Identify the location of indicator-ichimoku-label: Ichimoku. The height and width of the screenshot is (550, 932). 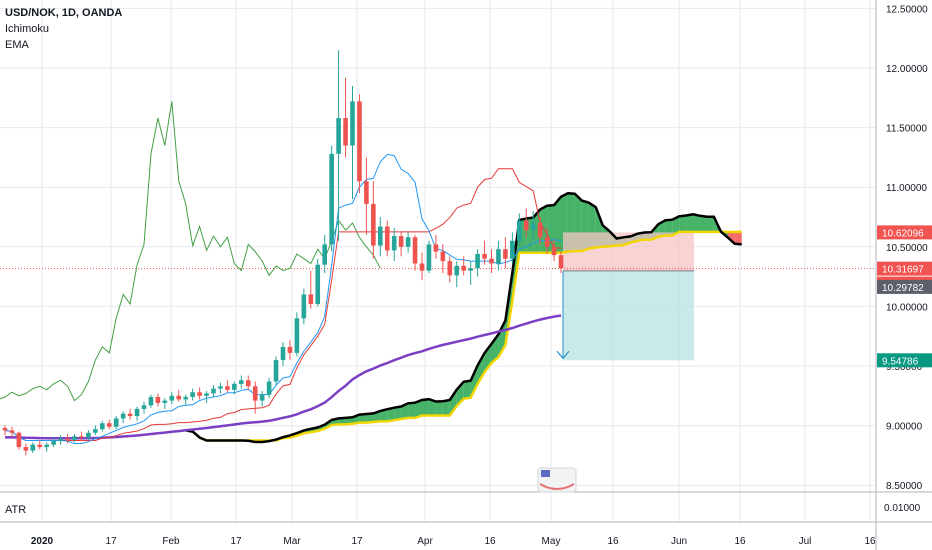
(27, 29).